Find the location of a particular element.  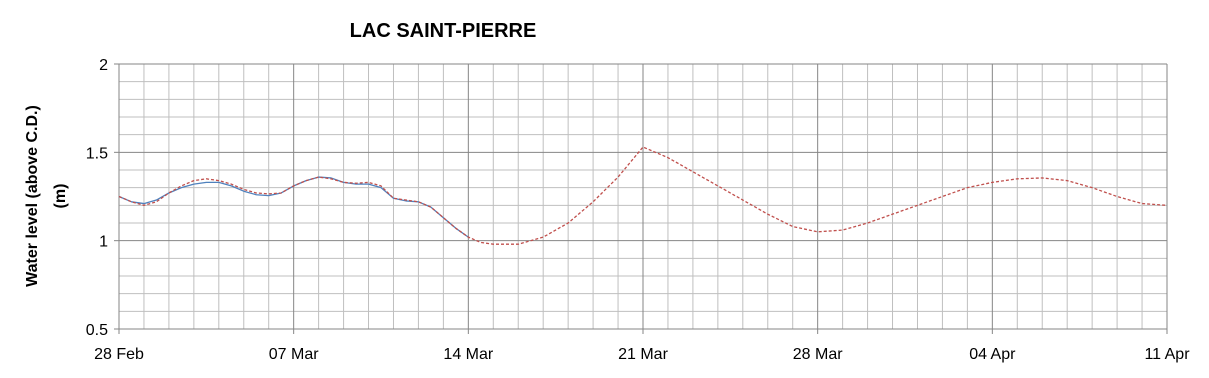

x-tick-label: 28 Mar is located at coordinates (818, 354).